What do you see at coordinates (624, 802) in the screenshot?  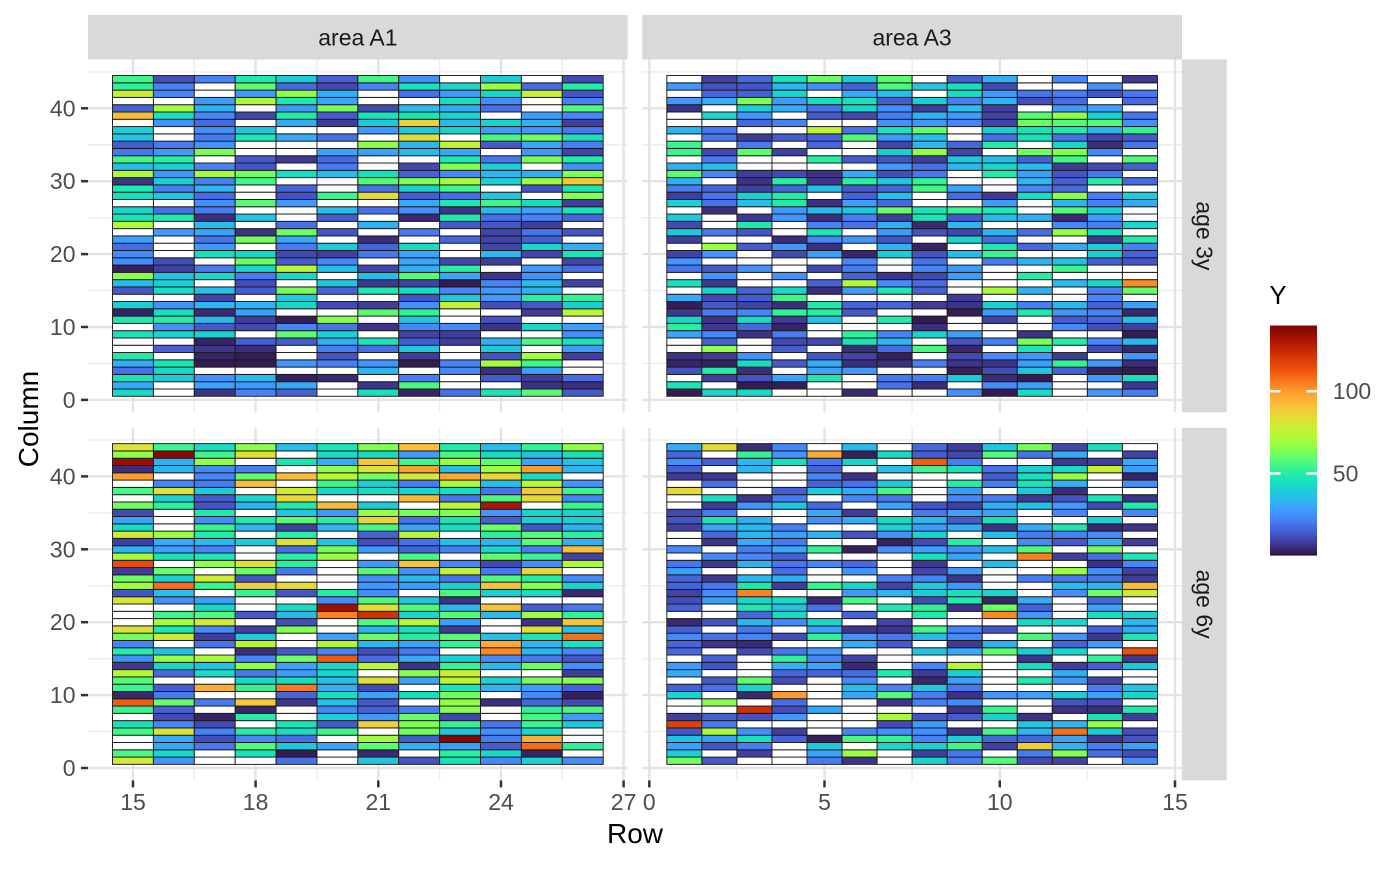 I see `svg-text: 27` at bounding box center [624, 802].